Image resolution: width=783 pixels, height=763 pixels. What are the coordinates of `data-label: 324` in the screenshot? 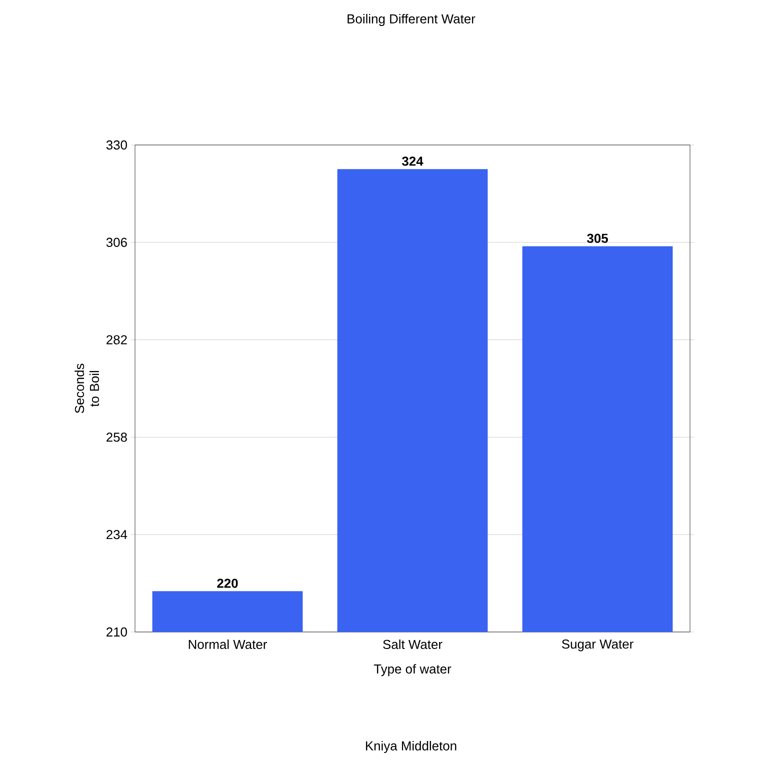 It's located at (413, 161).